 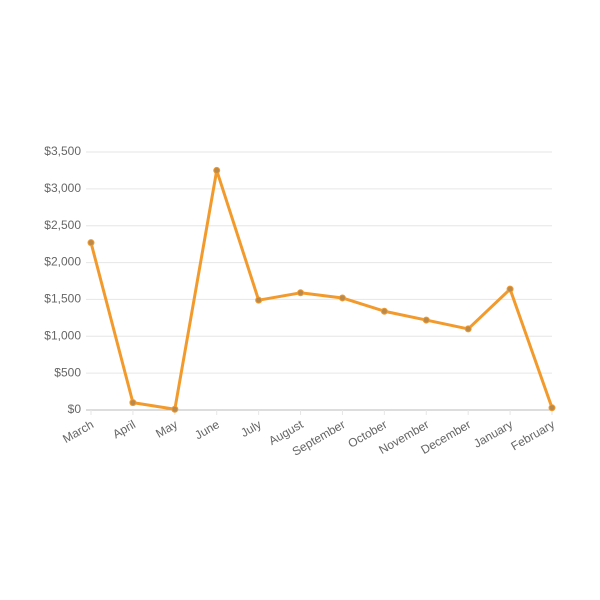 I want to click on x-tick-label: July, so click(x=250, y=428).